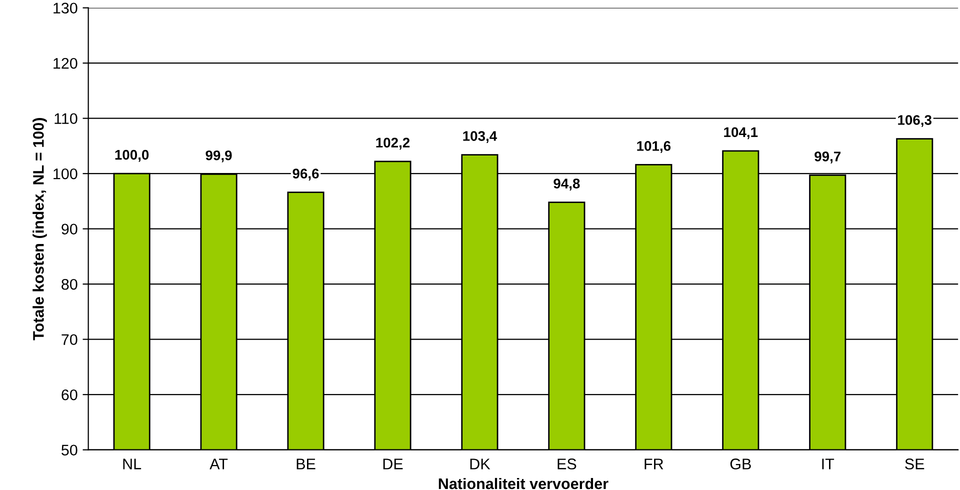 The height and width of the screenshot is (490, 960). What do you see at coordinates (306, 464) in the screenshot?
I see `x-tick-label: BE` at bounding box center [306, 464].